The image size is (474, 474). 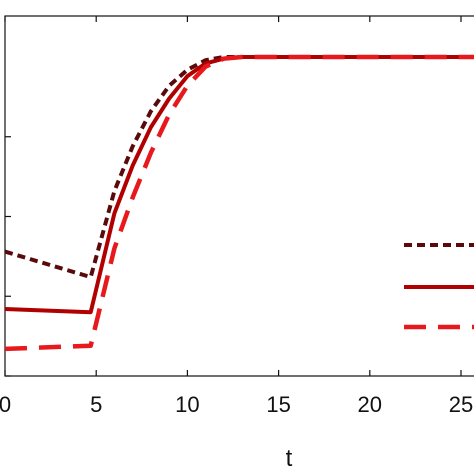 I want to click on x-axis-label: t, so click(x=289, y=458).